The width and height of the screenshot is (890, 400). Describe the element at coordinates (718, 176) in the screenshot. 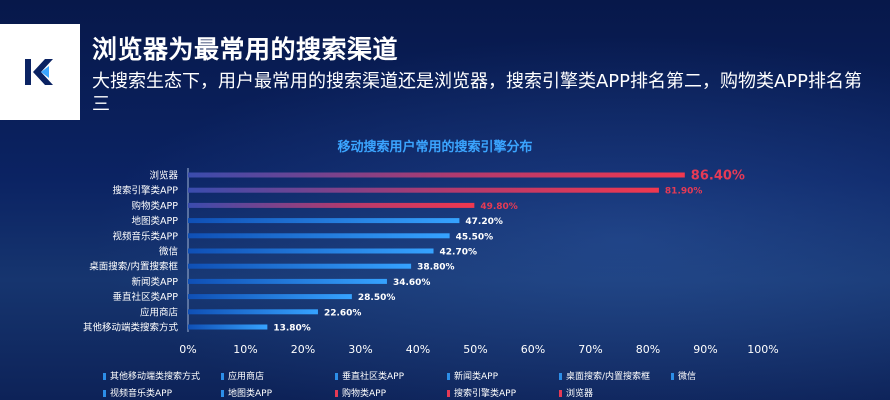

I see `data-label: 86.40%` at that location.